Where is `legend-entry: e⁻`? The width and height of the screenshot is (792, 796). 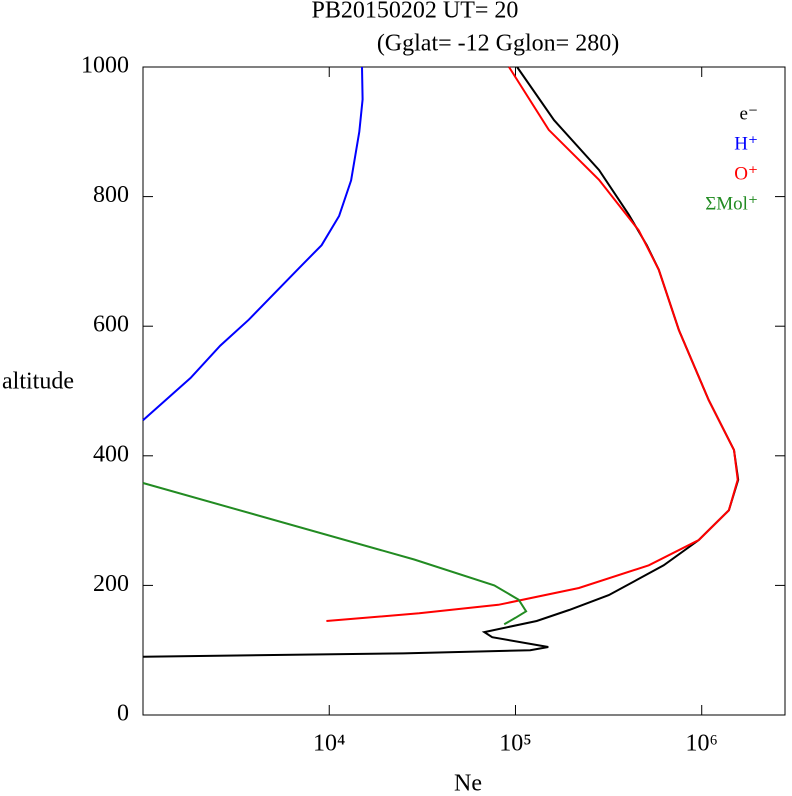
legend-entry: e⁻ is located at coordinates (749, 113).